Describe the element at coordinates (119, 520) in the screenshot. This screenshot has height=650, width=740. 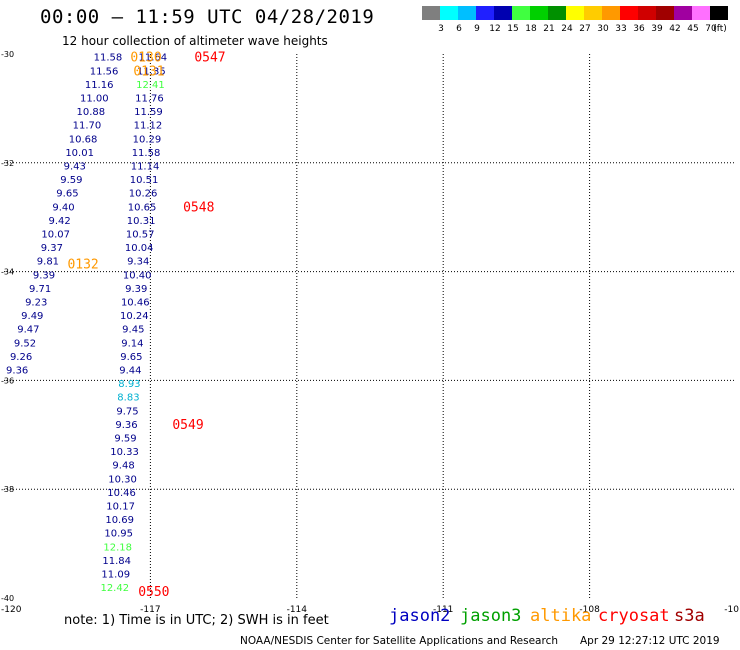
I see `data-label-swh: 10.69` at that location.